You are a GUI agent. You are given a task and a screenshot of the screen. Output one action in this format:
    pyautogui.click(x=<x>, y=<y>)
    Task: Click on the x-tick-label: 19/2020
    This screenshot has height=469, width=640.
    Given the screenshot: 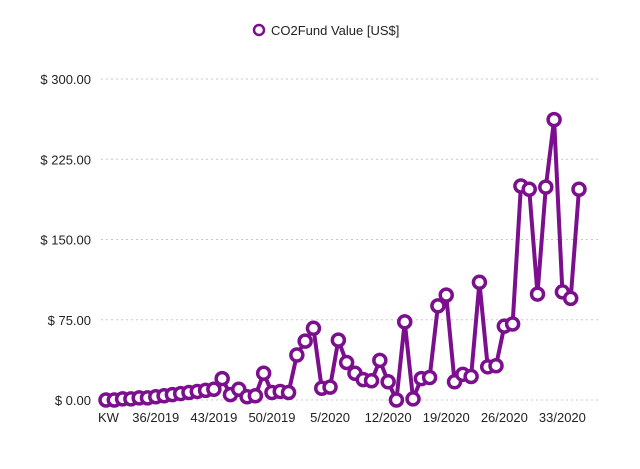 What is the action you would take?
    pyautogui.click(x=446, y=417)
    